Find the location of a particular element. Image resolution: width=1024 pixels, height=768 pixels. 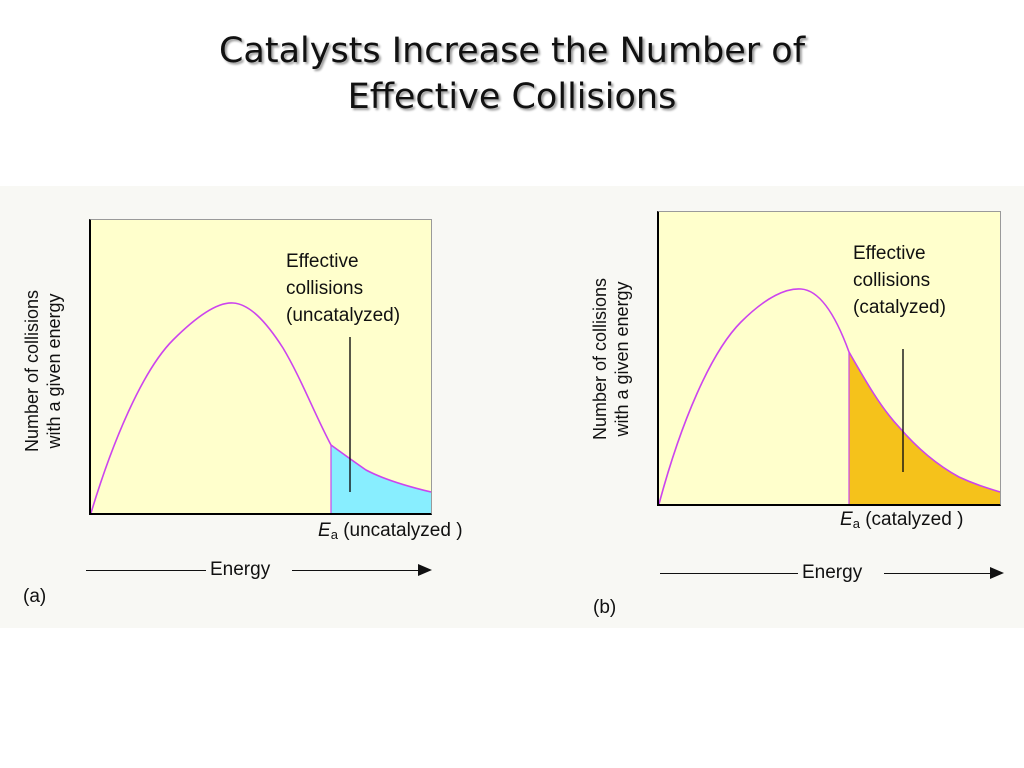

y-axis-label-b-line-1: Number of collisions is located at coordinates (600, 359).